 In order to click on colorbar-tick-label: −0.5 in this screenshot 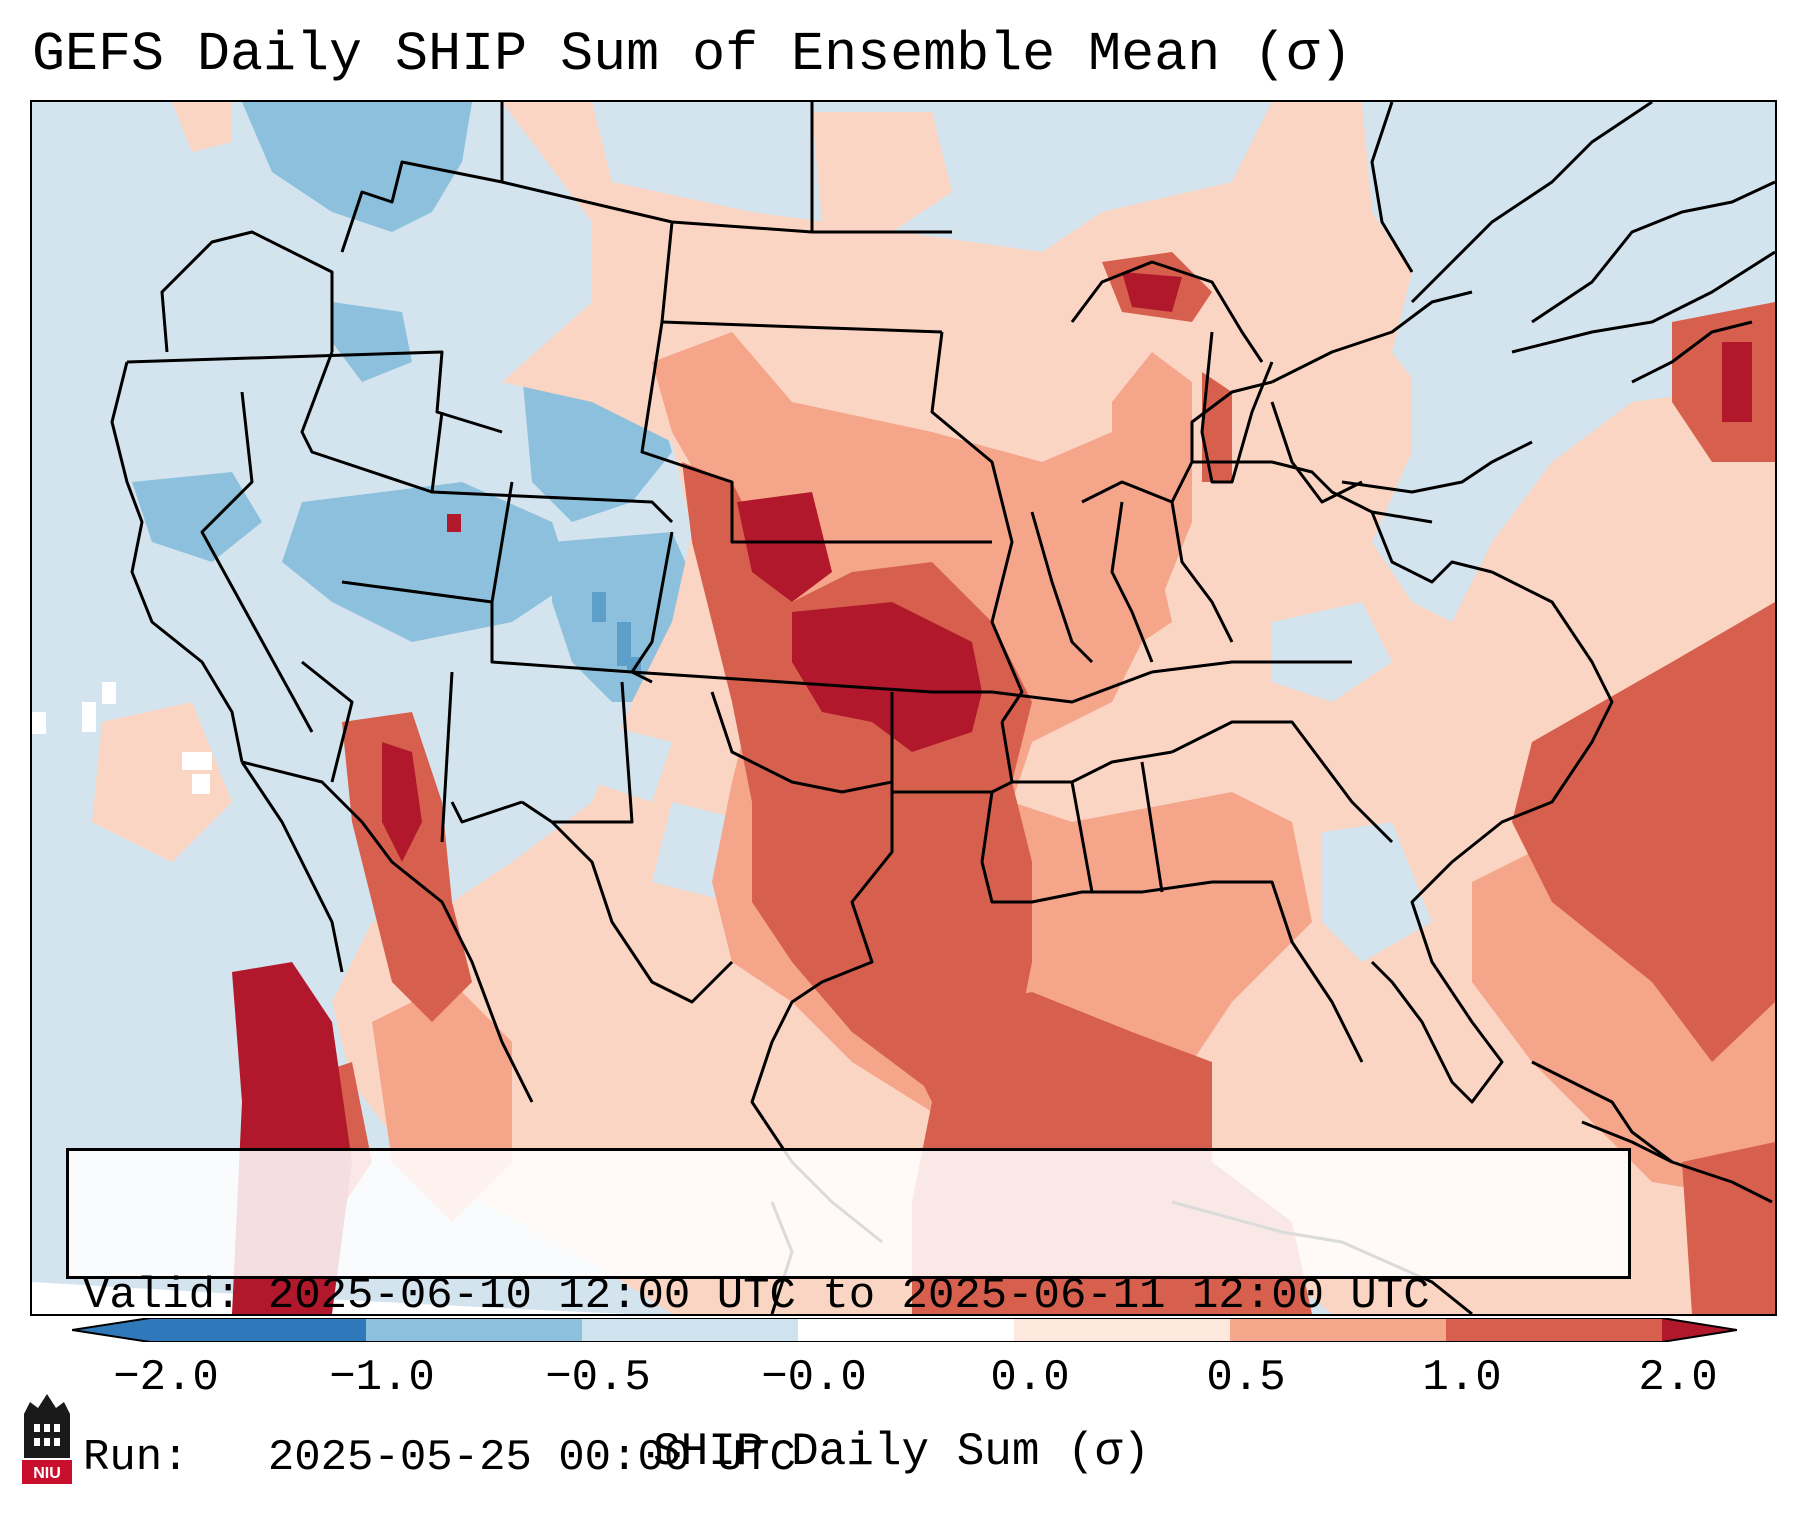, I will do `click(598, 1378)`.